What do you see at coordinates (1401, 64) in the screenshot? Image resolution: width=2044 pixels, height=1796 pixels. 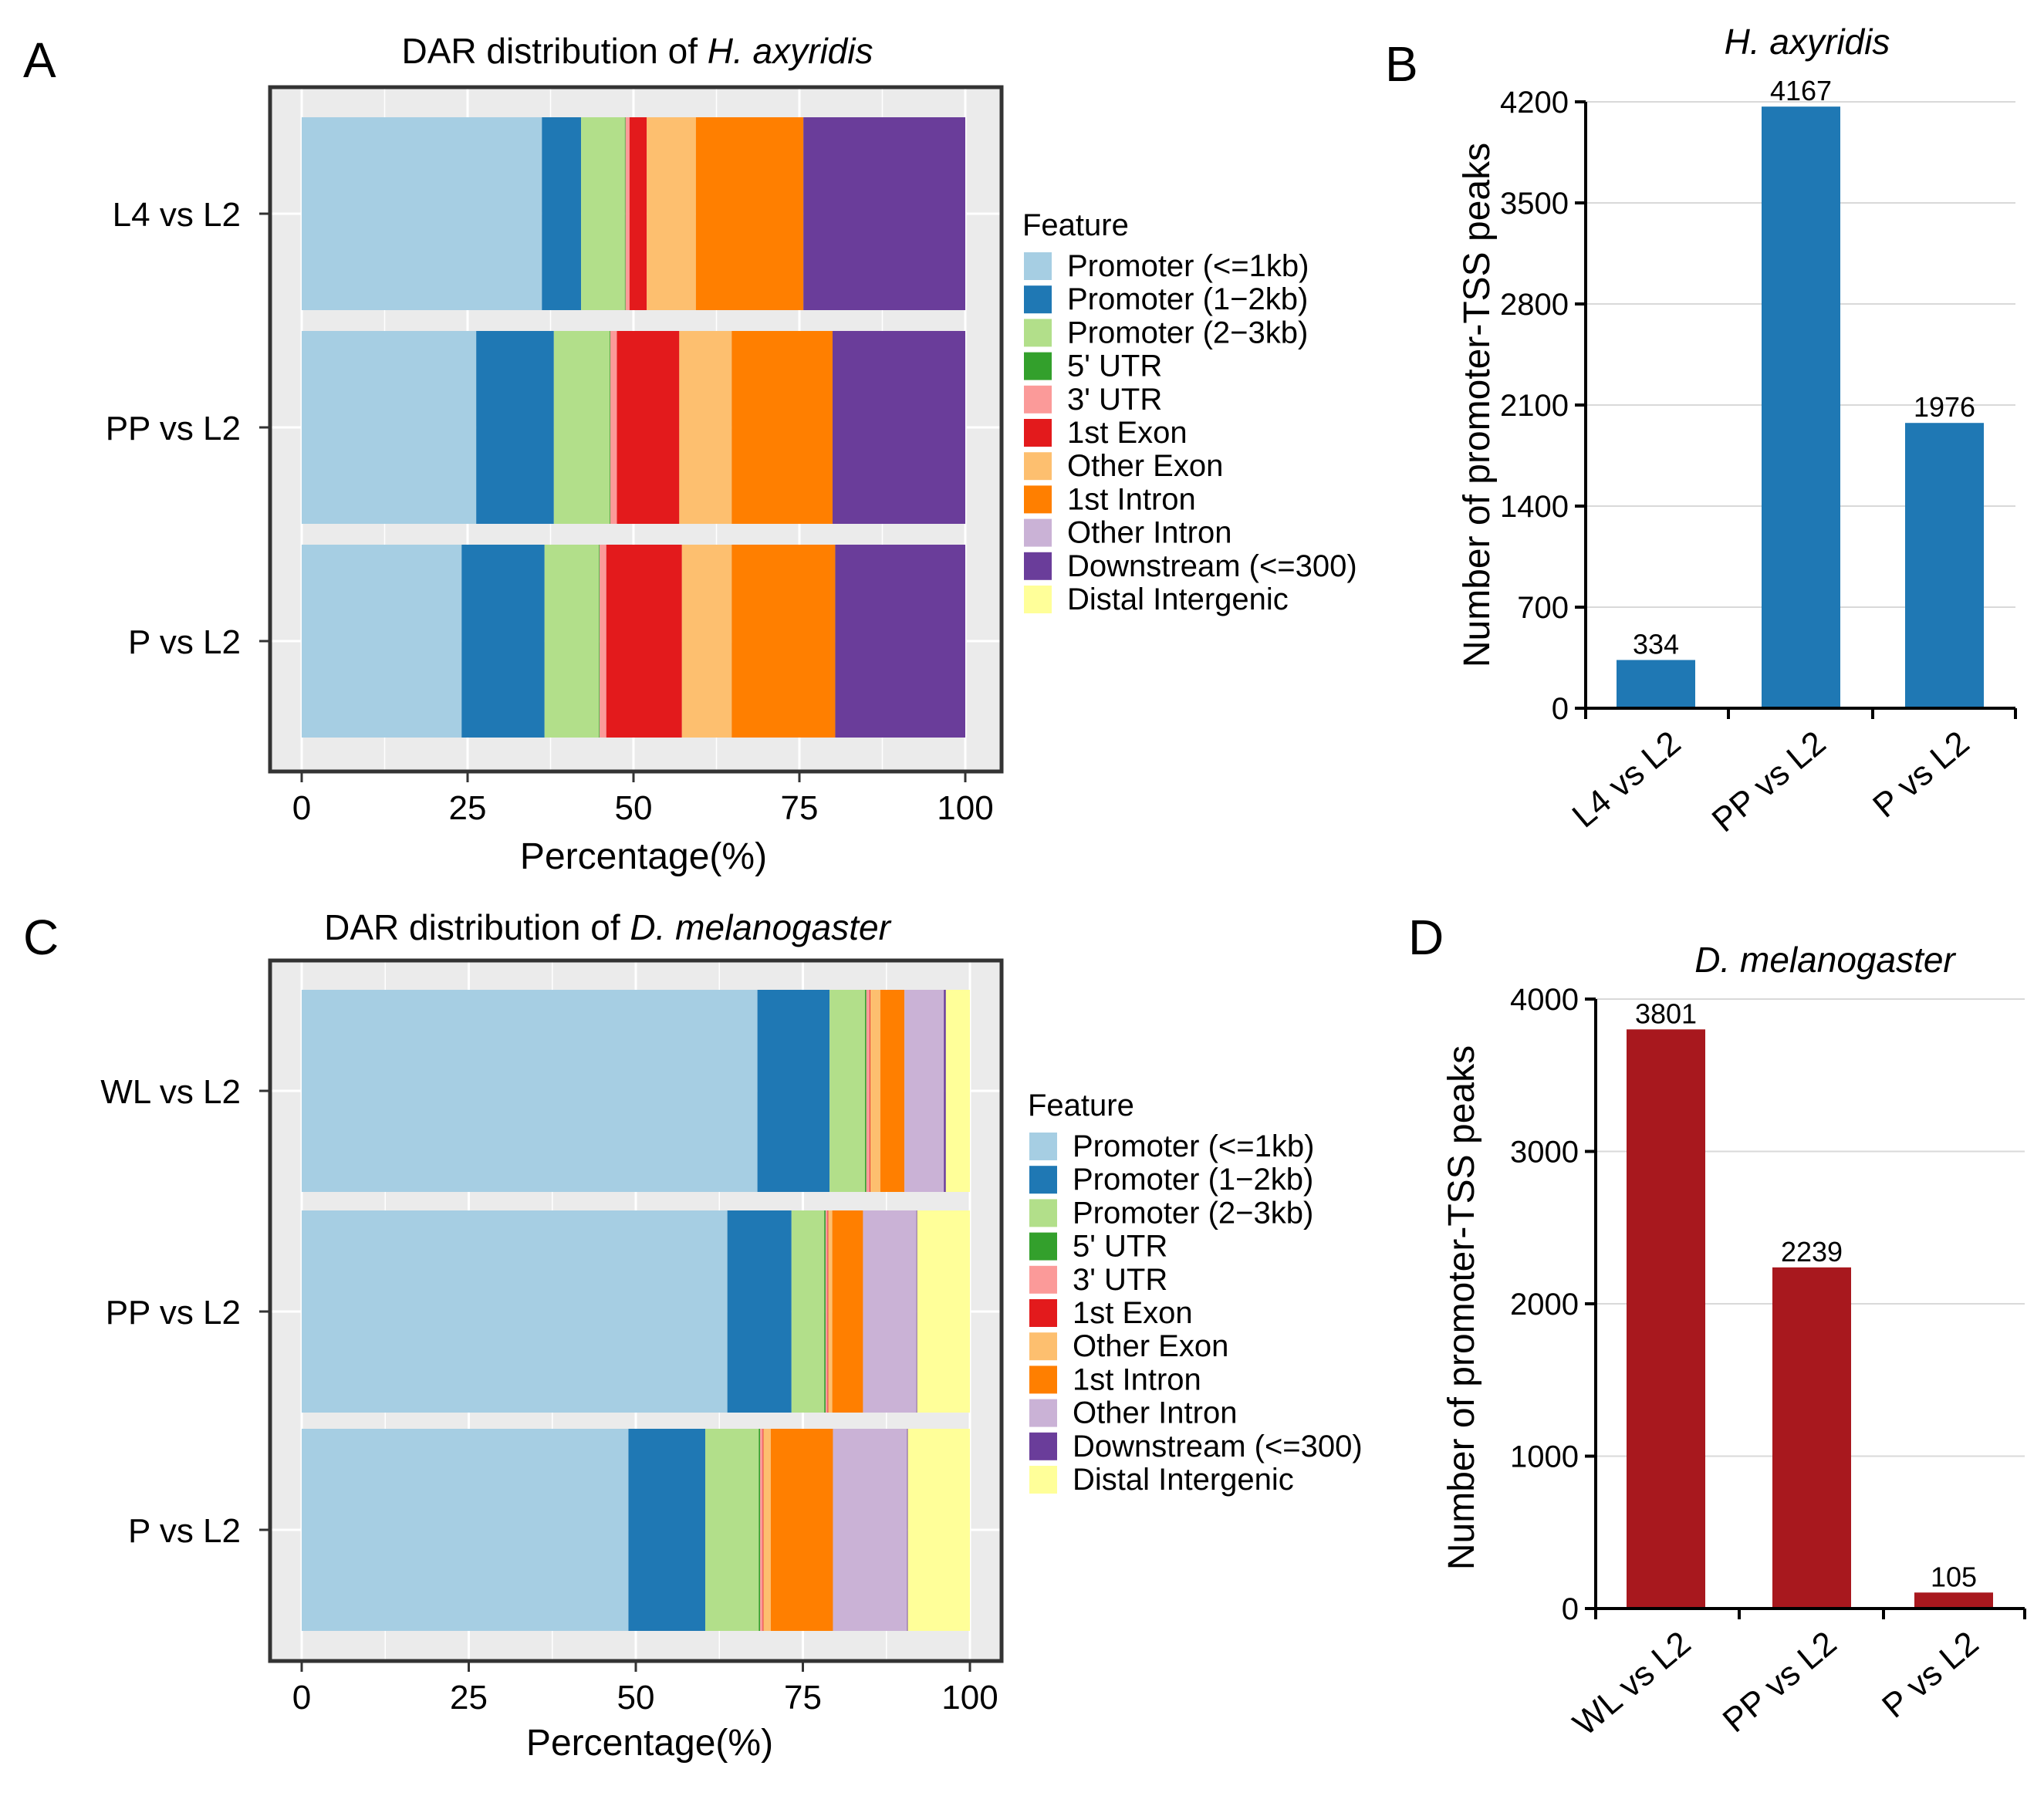 I see `panel-letter-b: B` at bounding box center [1401, 64].